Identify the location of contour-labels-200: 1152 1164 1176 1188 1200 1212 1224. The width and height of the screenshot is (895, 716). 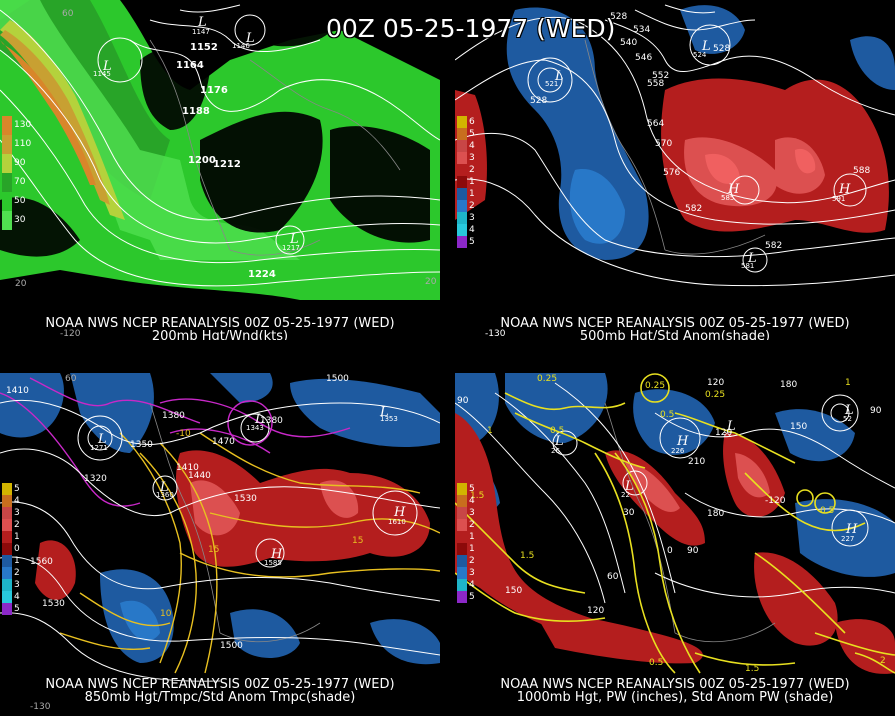
(226, 161).